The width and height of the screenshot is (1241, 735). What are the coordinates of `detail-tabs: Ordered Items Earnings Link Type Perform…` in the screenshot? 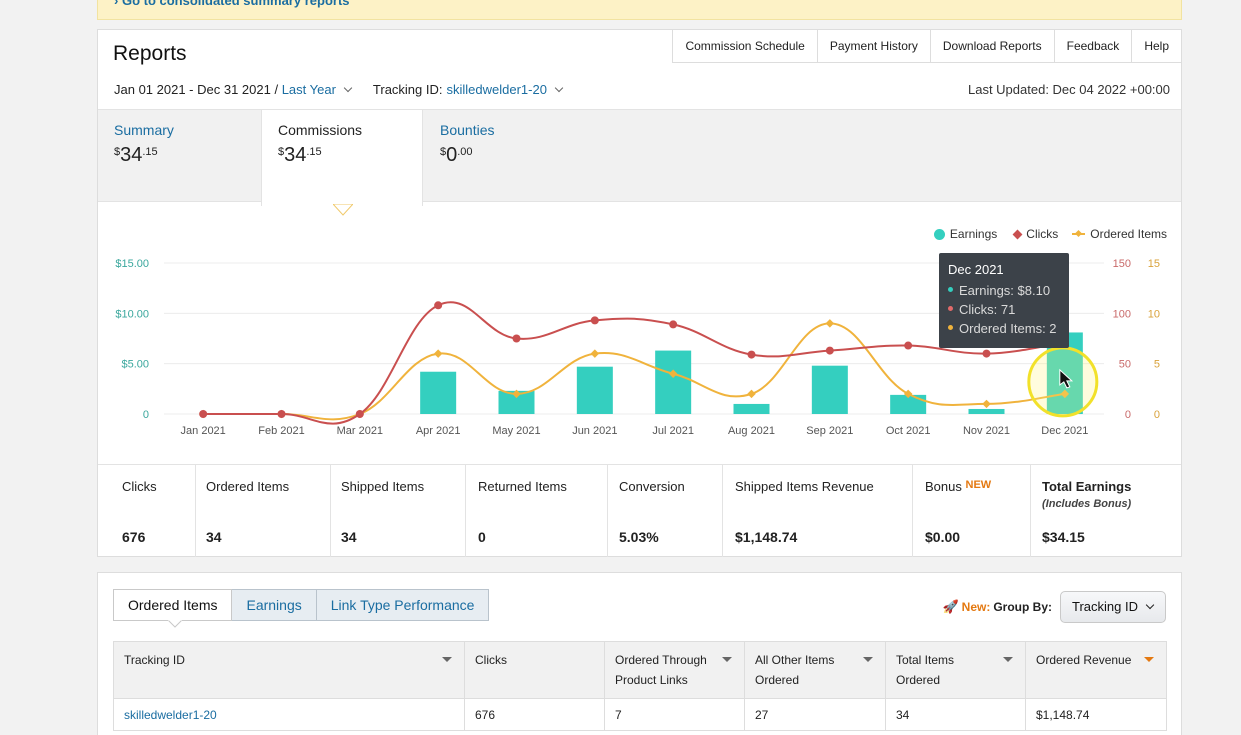 It's located at (301, 605).